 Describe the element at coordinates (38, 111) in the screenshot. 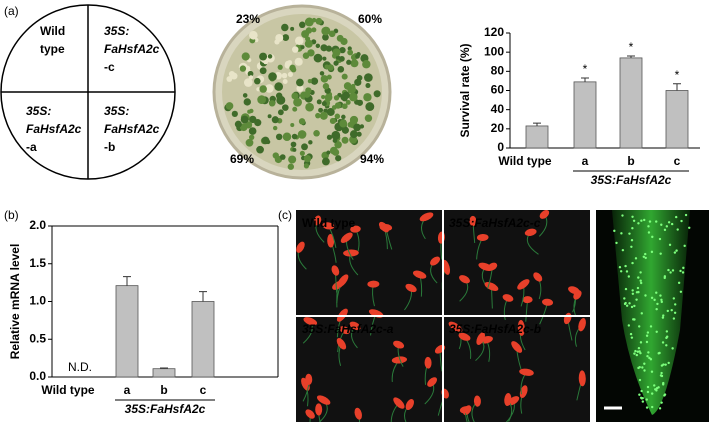

I see `quadrant-label: 35S:` at that location.